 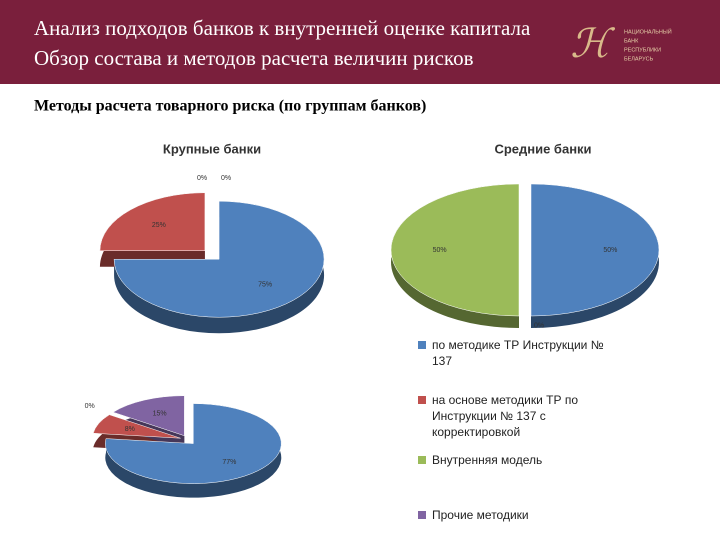 I want to click on logo-text: БАНК, so click(x=631, y=41).